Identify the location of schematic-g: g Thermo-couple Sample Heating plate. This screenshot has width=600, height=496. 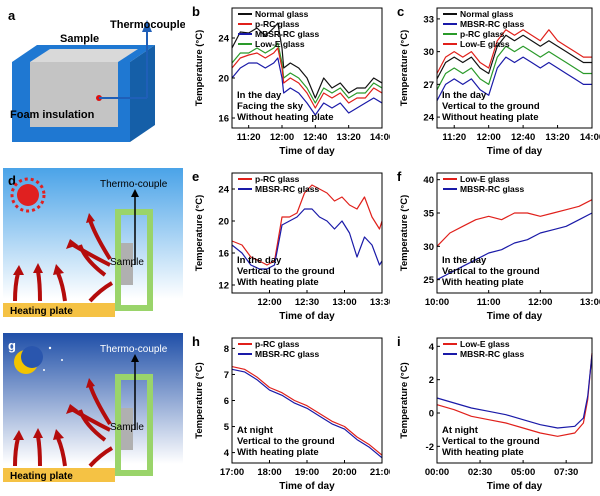
(93, 410).